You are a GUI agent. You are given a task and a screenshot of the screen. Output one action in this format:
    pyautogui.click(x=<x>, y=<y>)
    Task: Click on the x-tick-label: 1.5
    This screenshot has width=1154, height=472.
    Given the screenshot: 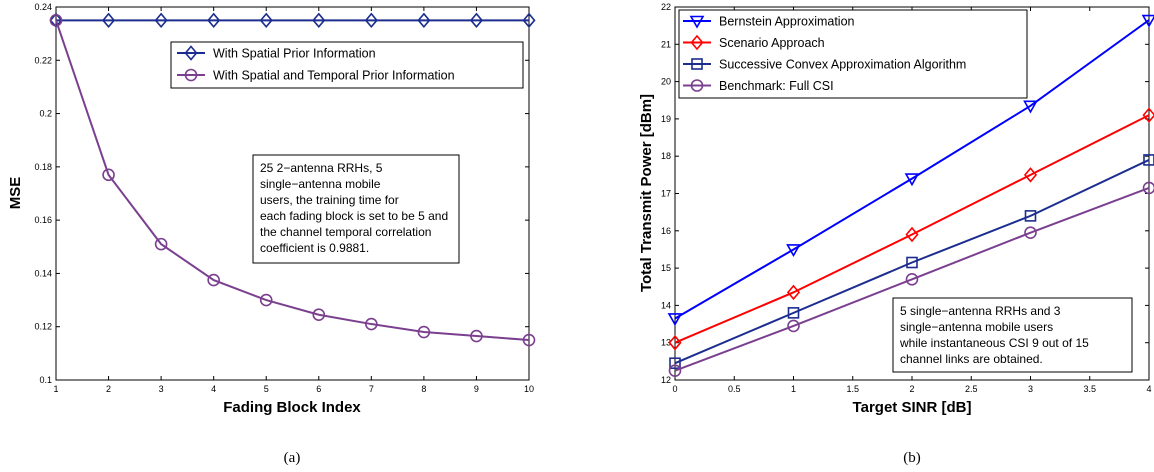 What is the action you would take?
    pyautogui.click(x=852, y=389)
    